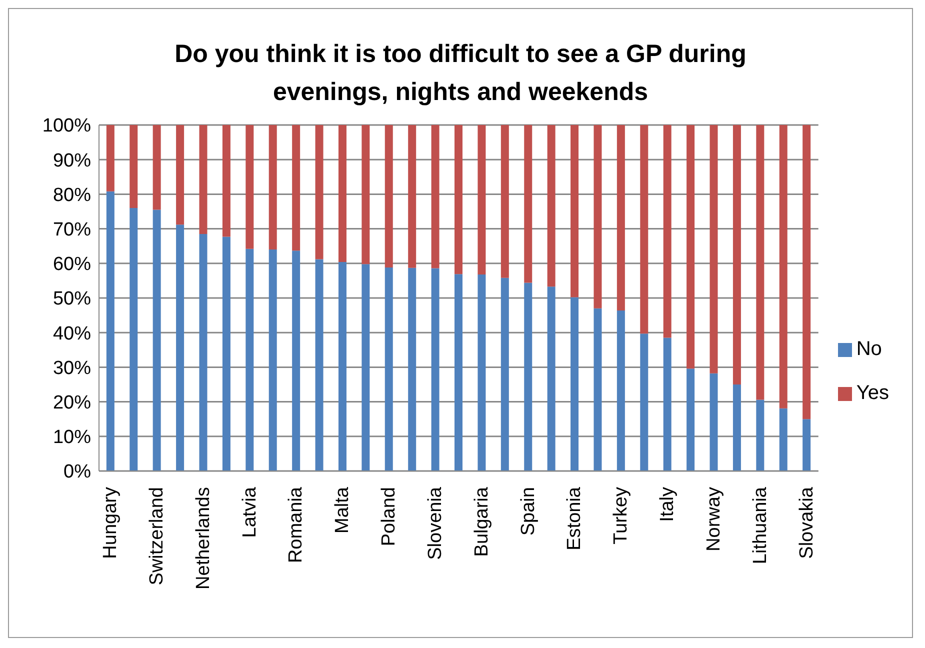  I want to click on x-tick-label: Slovakia, so click(807, 522).